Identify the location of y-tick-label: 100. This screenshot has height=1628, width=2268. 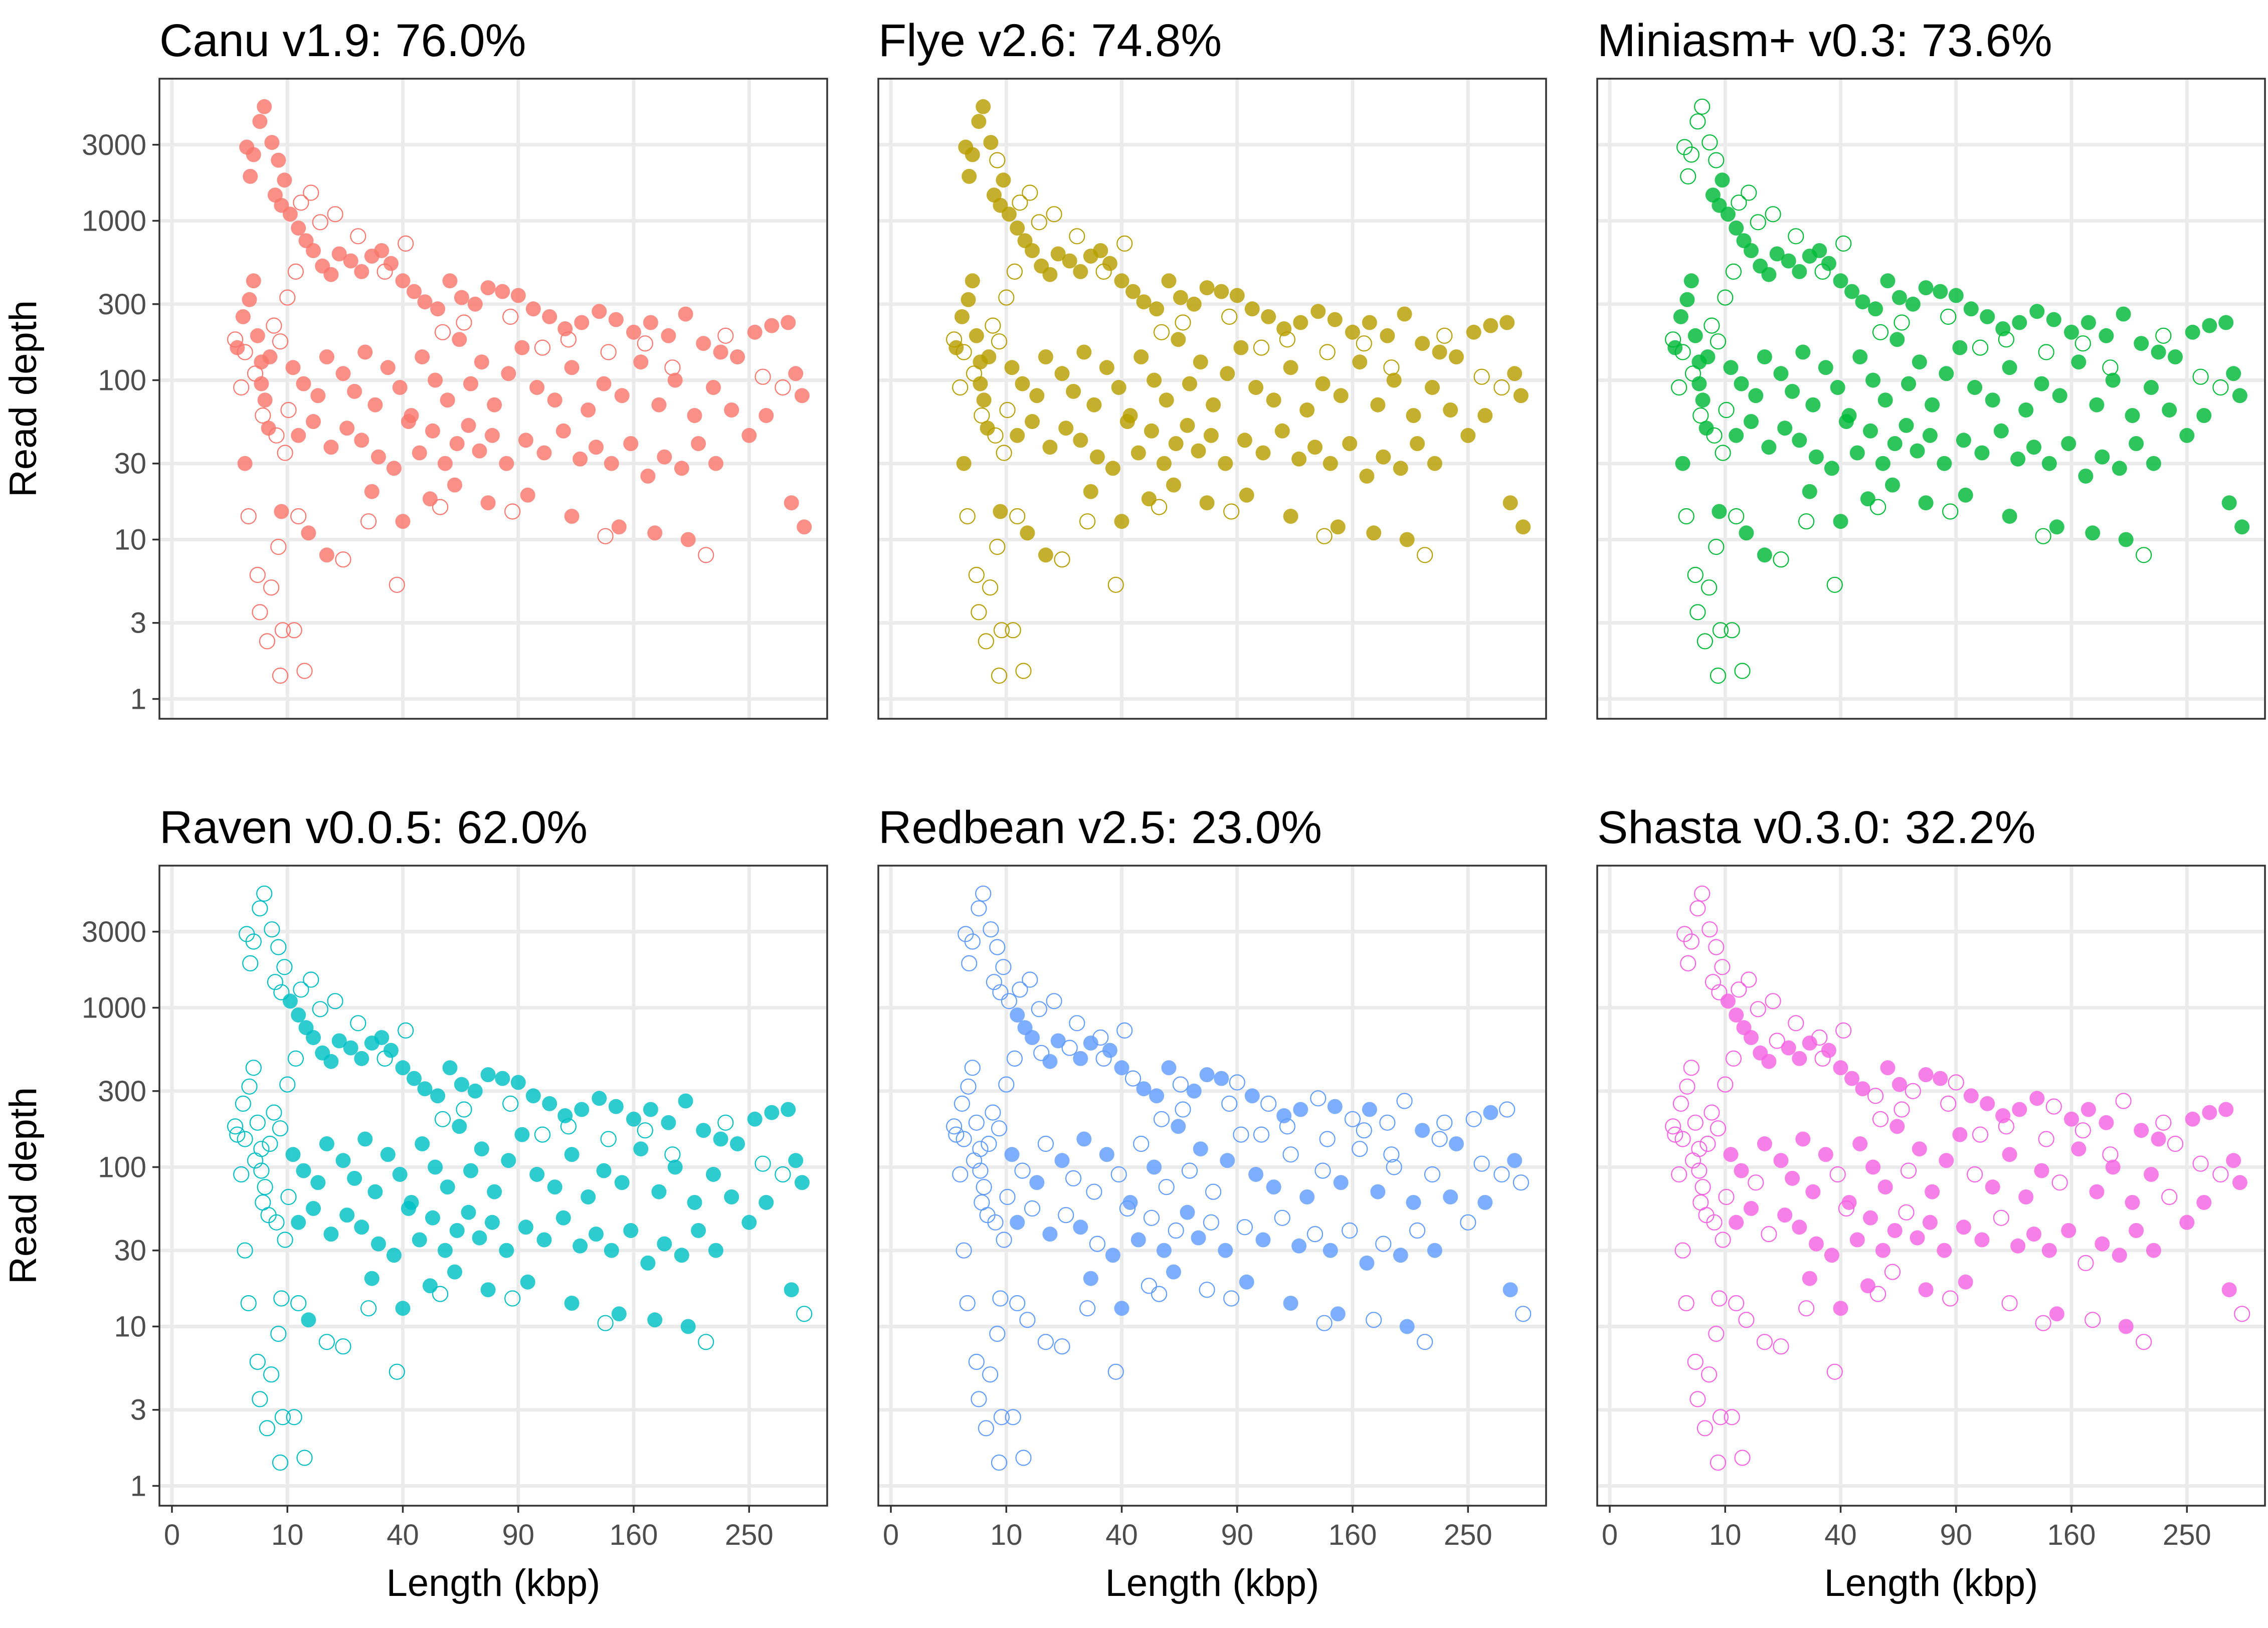
(122, 380).